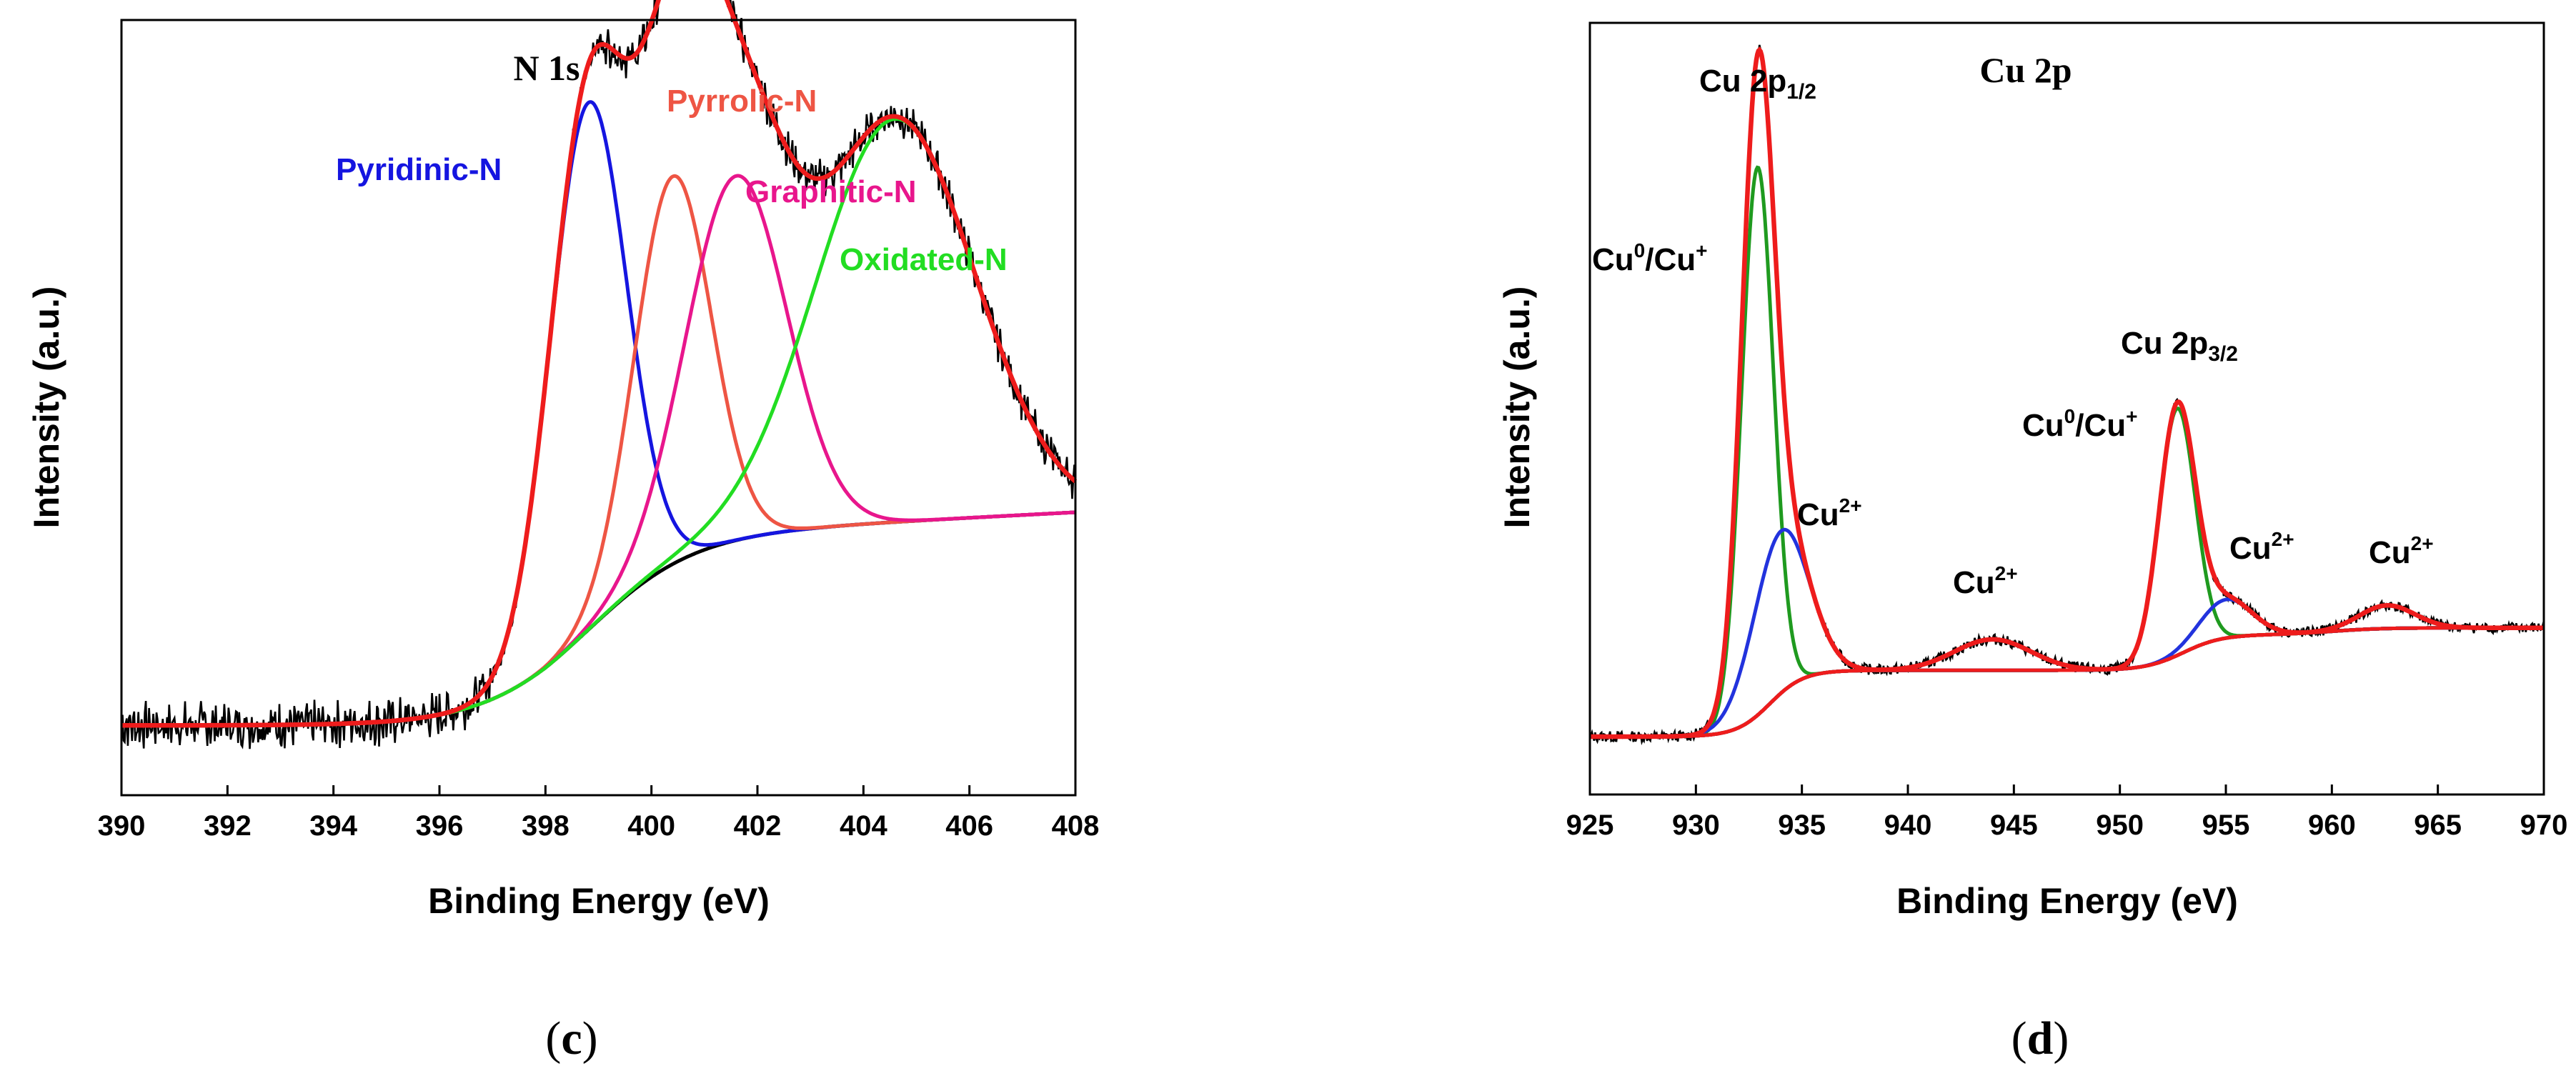 The image size is (2576, 1076). What do you see at coordinates (1517, 408) in the screenshot?
I see `d-y-axis-label: Intensity (a.u.)` at bounding box center [1517, 408].